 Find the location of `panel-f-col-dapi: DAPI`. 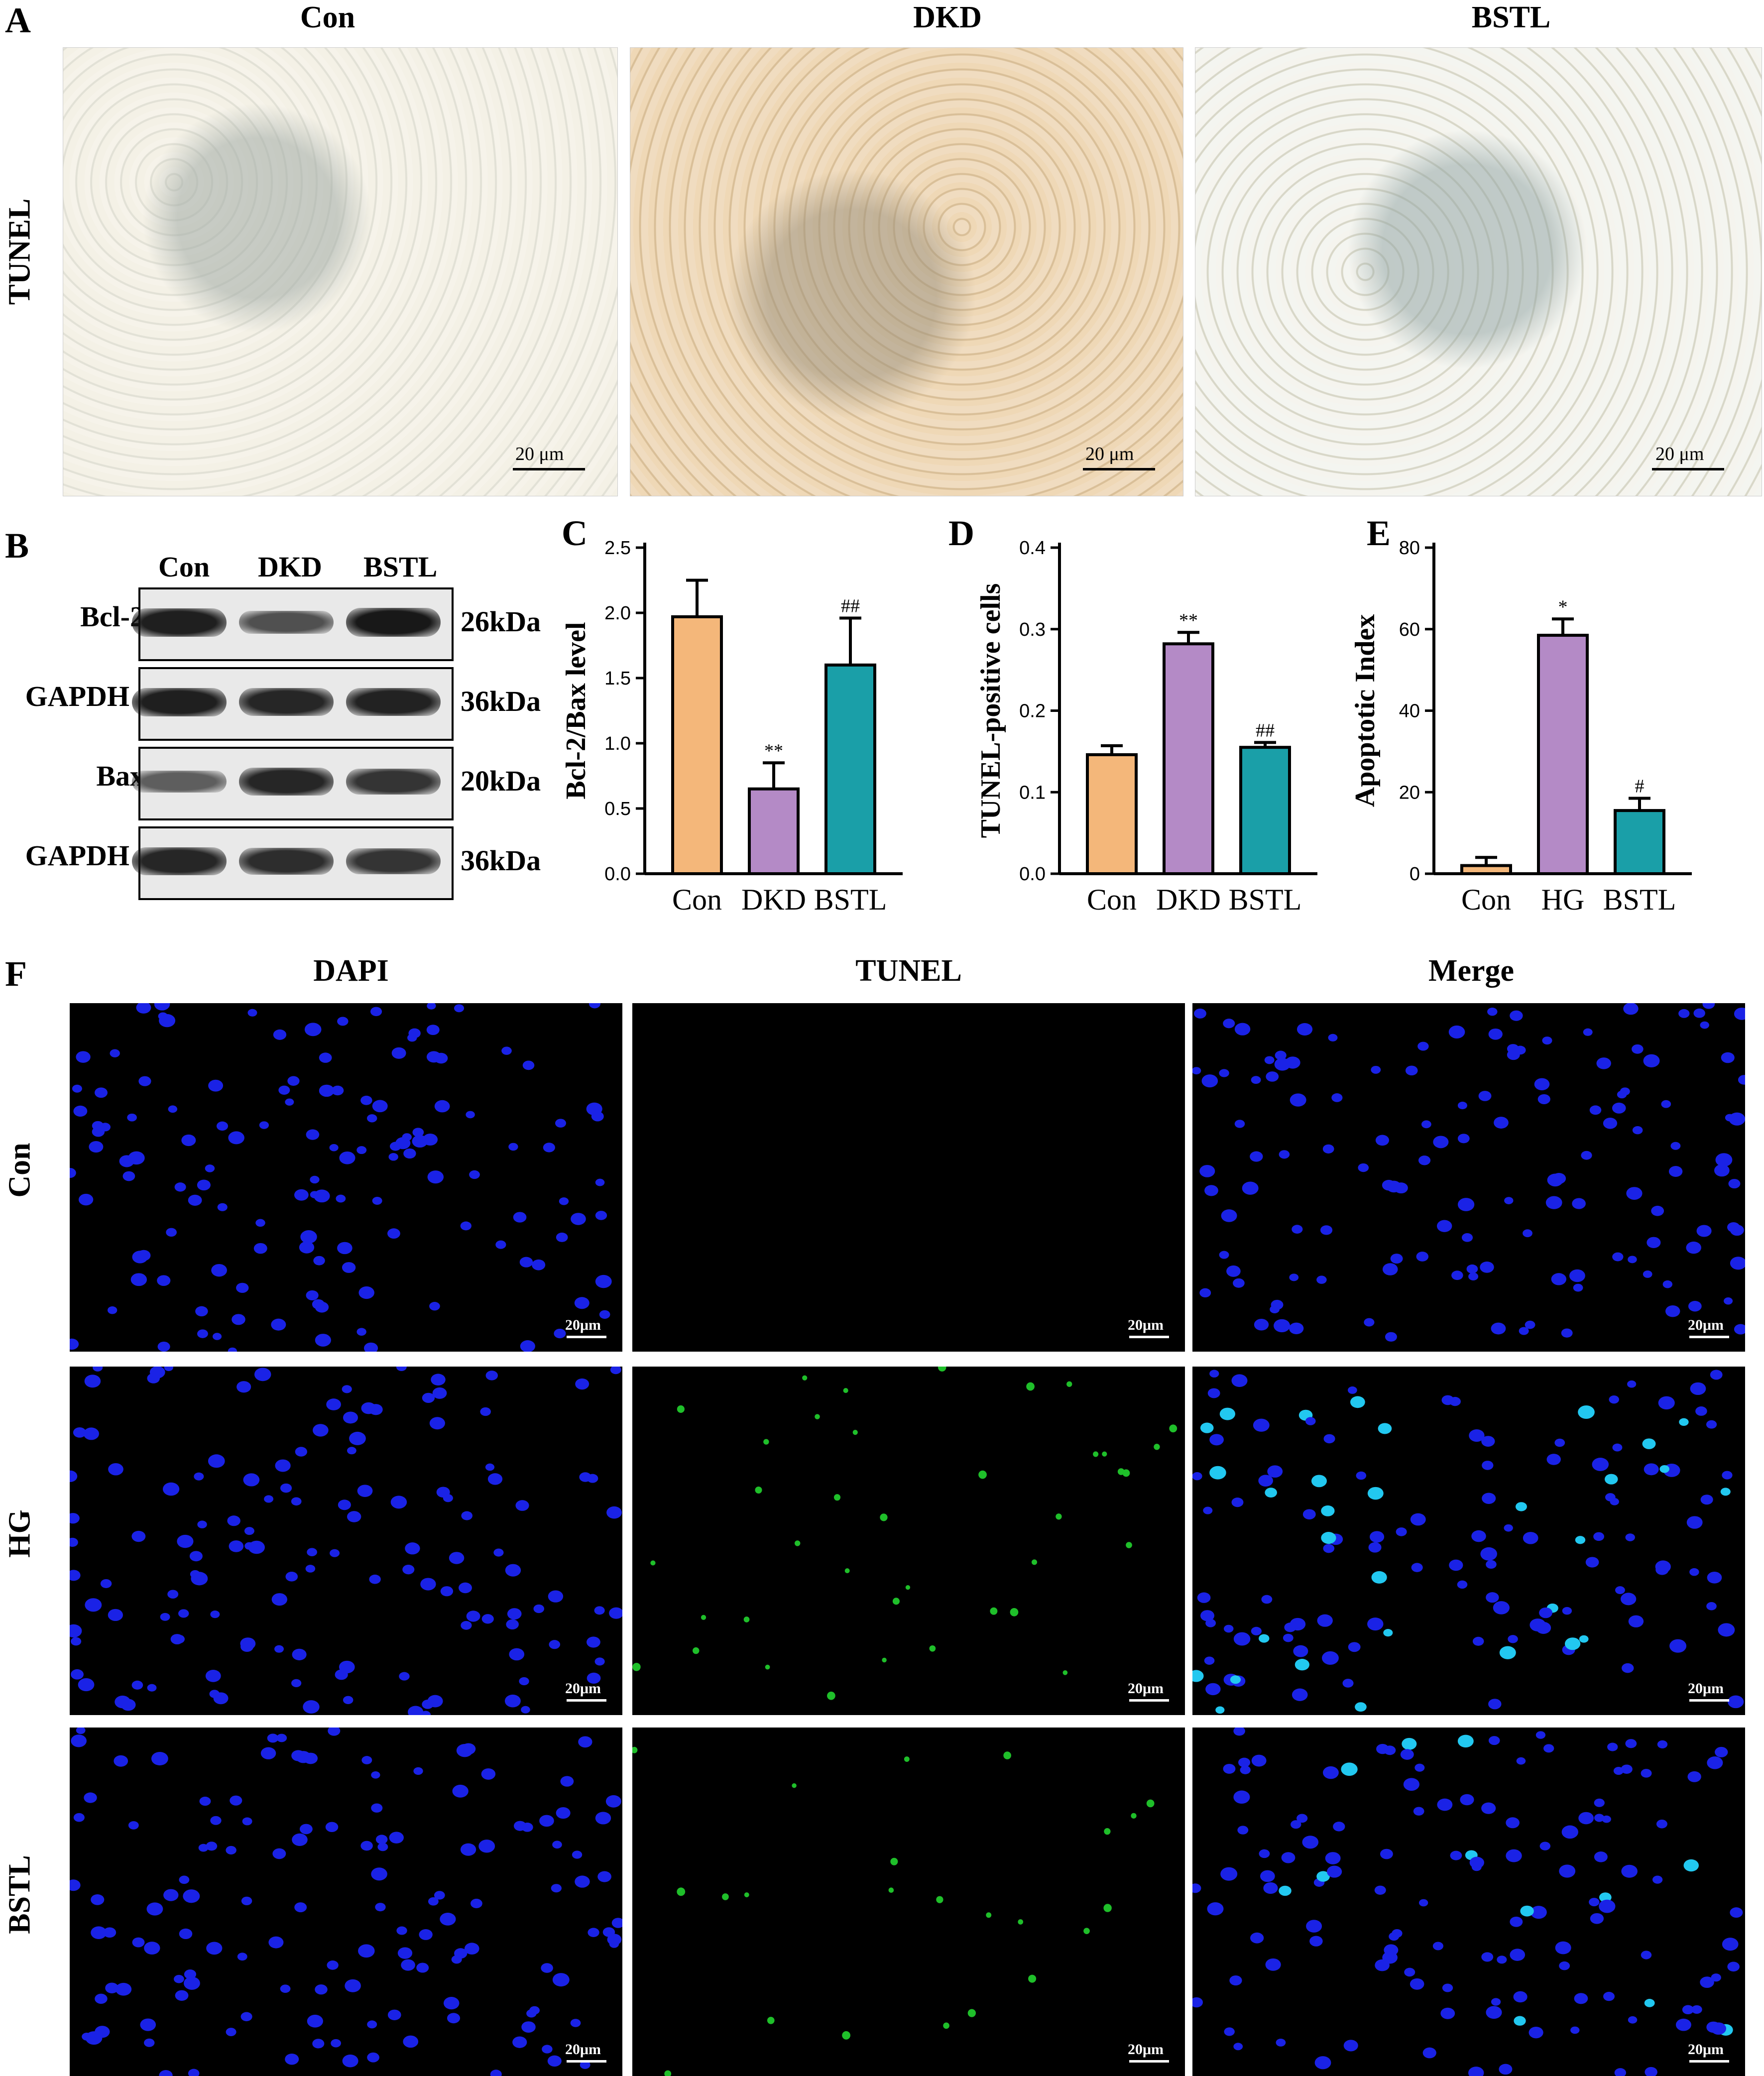

panel-f-col-dapi: DAPI is located at coordinates (351, 971).